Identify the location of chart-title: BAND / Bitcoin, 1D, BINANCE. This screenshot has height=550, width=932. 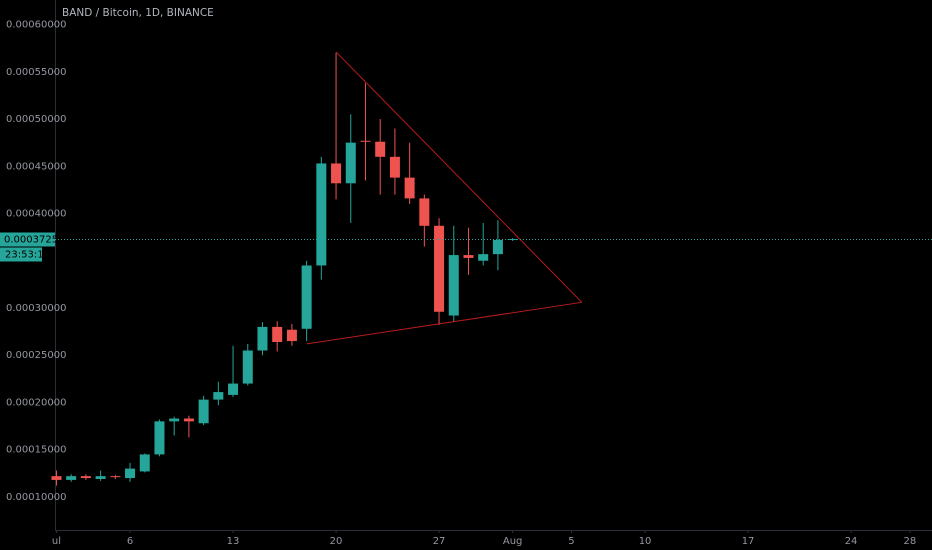
(138, 13).